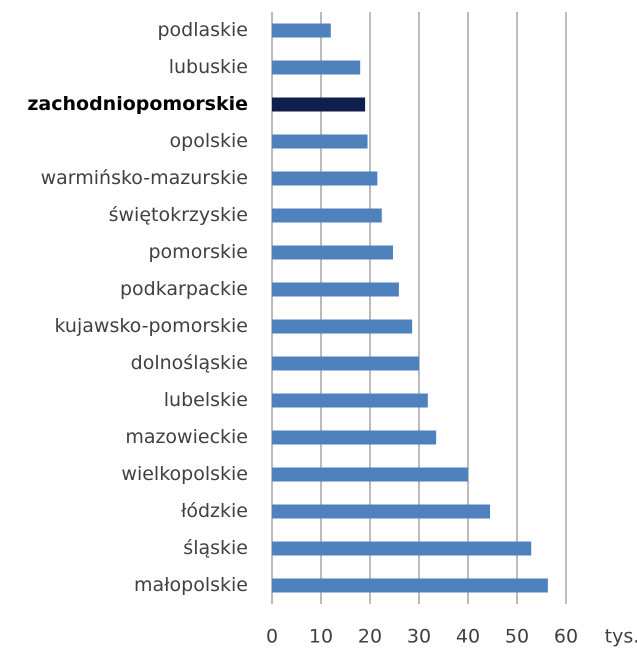  I want to click on y-tick-label: śląskie, so click(215, 548).